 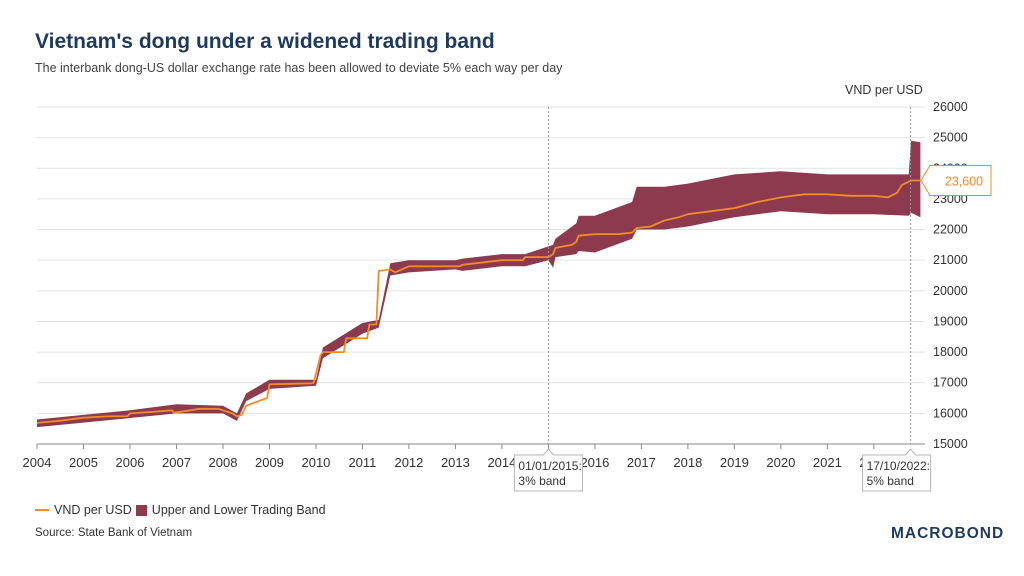 What do you see at coordinates (130, 462) in the screenshot?
I see `x-tick-label: 2006` at bounding box center [130, 462].